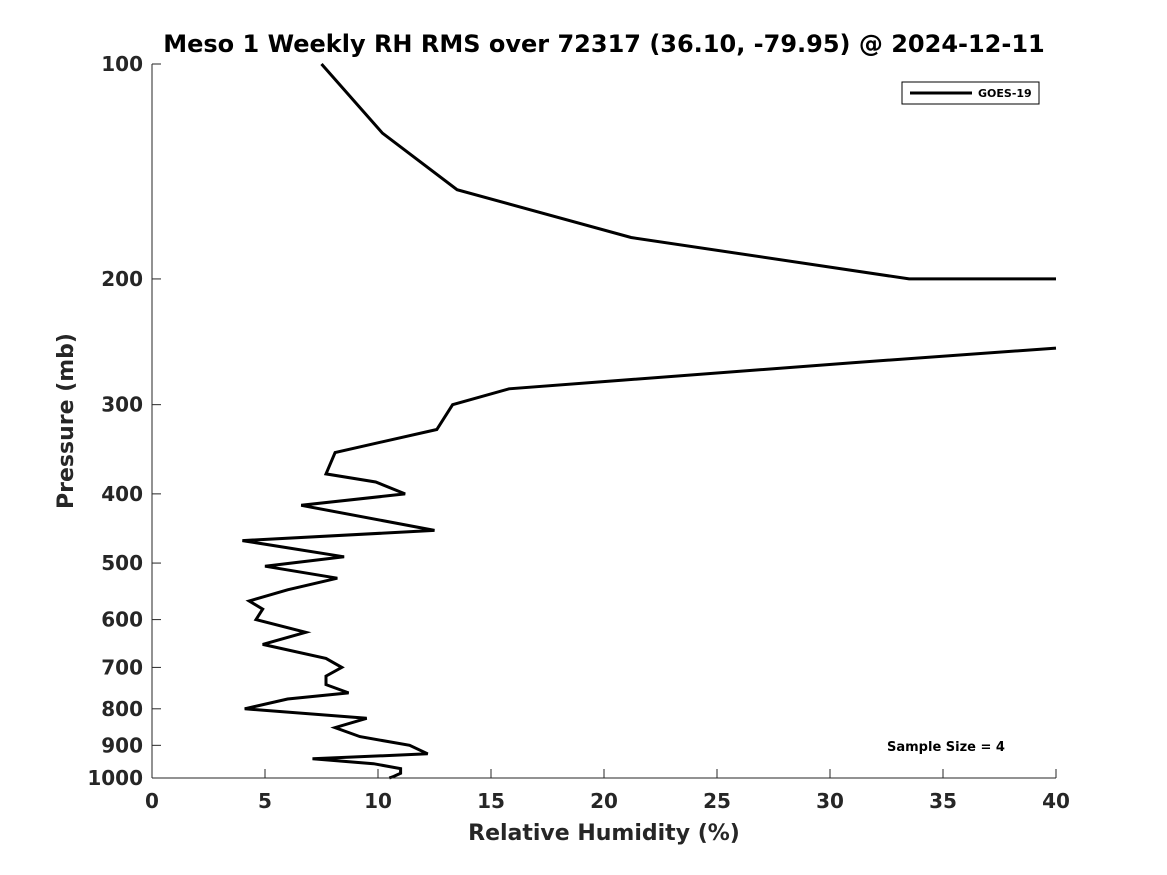 This screenshot has width=1167, height=875. I want to click on x-tick-label: 10, so click(378, 801).